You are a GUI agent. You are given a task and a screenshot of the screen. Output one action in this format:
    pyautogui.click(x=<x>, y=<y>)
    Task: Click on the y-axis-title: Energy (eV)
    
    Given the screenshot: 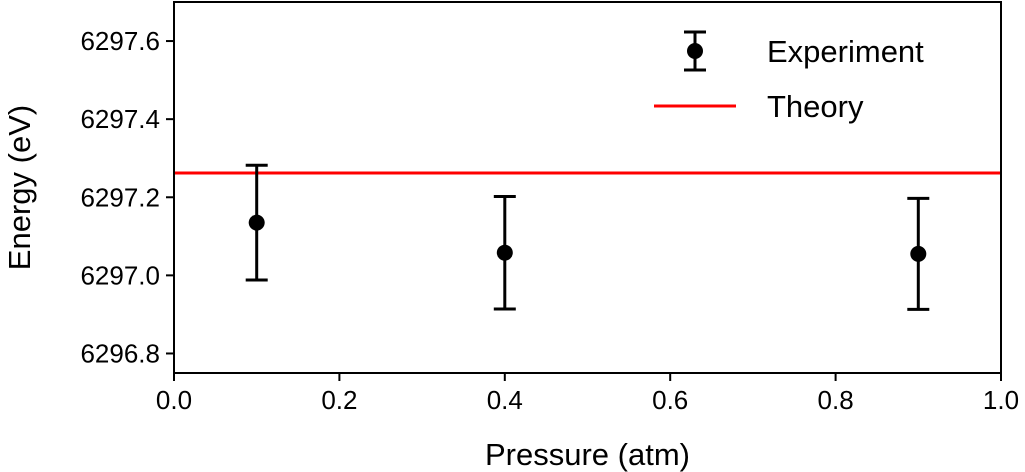 What is the action you would take?
    pyautogui.click(x=19, y=187)
    